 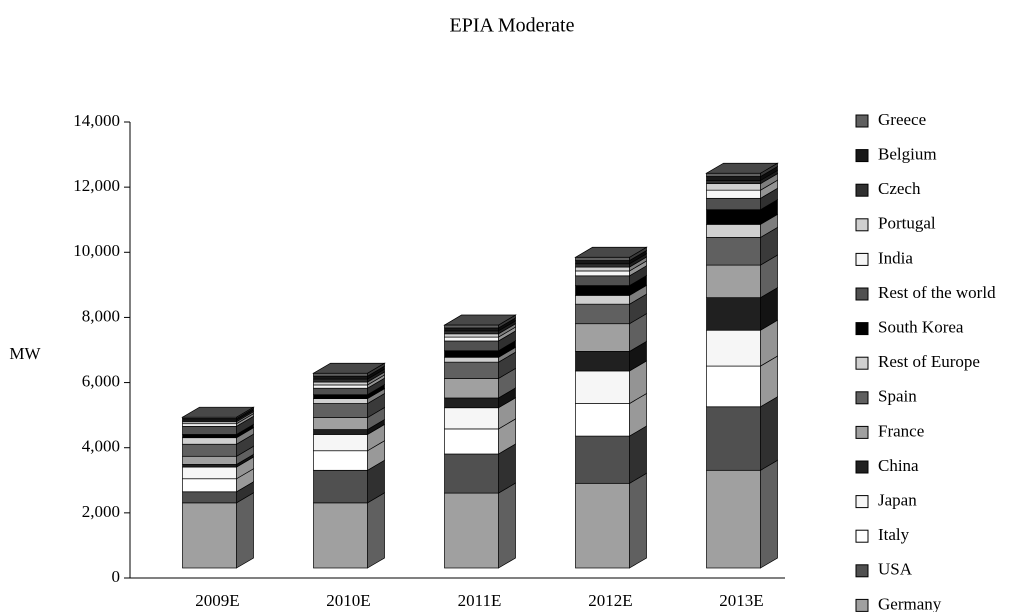 What do you see at coordinates (937, 292) in the screenshot?
I see `legend-label: Rest of the world` at bounding box center [937, 292].